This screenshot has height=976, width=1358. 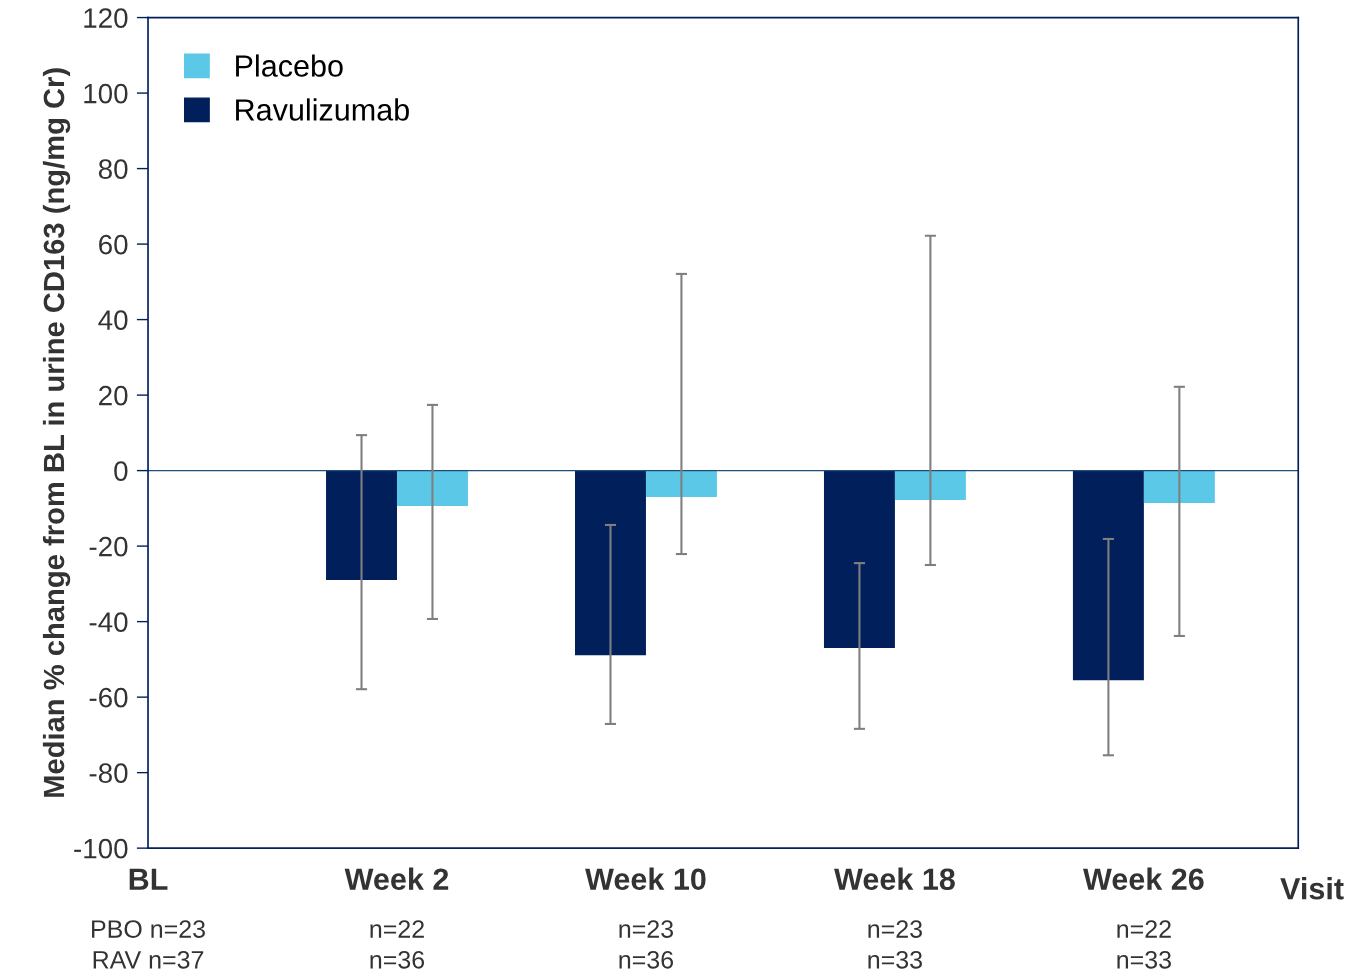 What do you see at coordinates (113, 169) in the screenshot?
I see `y-tick-label: 80` at bounding box center [113, 169].